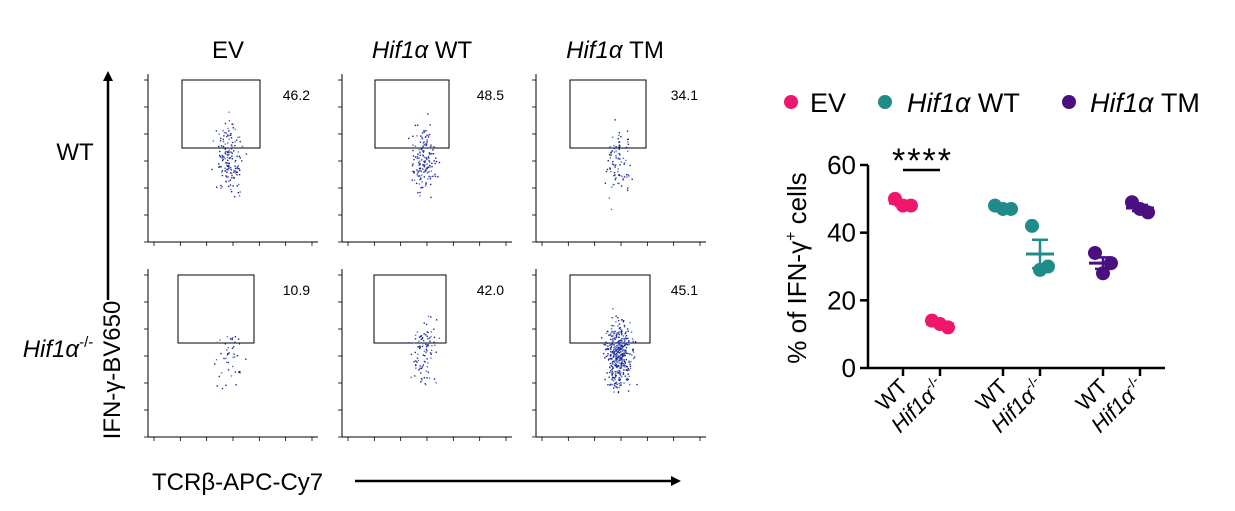 Image resolution: width=1235 pixels, height=511 pixels. What do you see at coordinates (422, 50) in the screenshot?
I see `col-header-hif1a-wt: Hif1α WT` at bounding box center [422, 50].